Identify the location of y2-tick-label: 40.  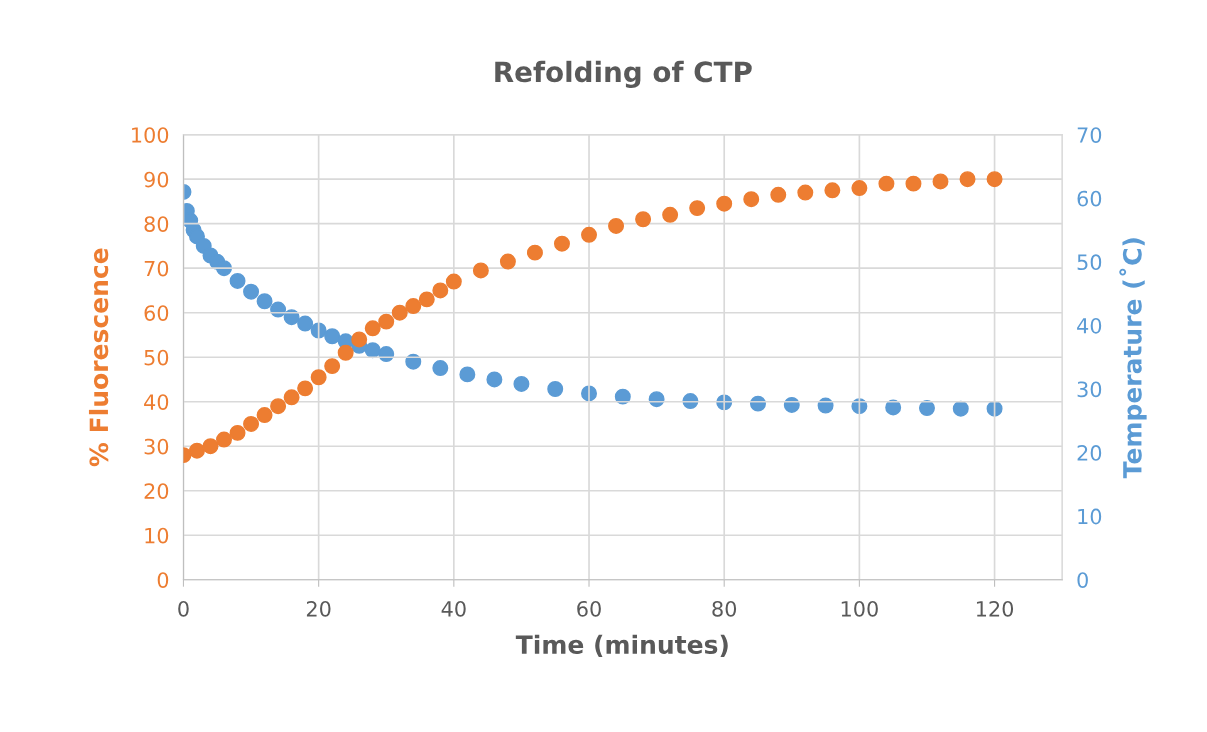
(1089, 325).